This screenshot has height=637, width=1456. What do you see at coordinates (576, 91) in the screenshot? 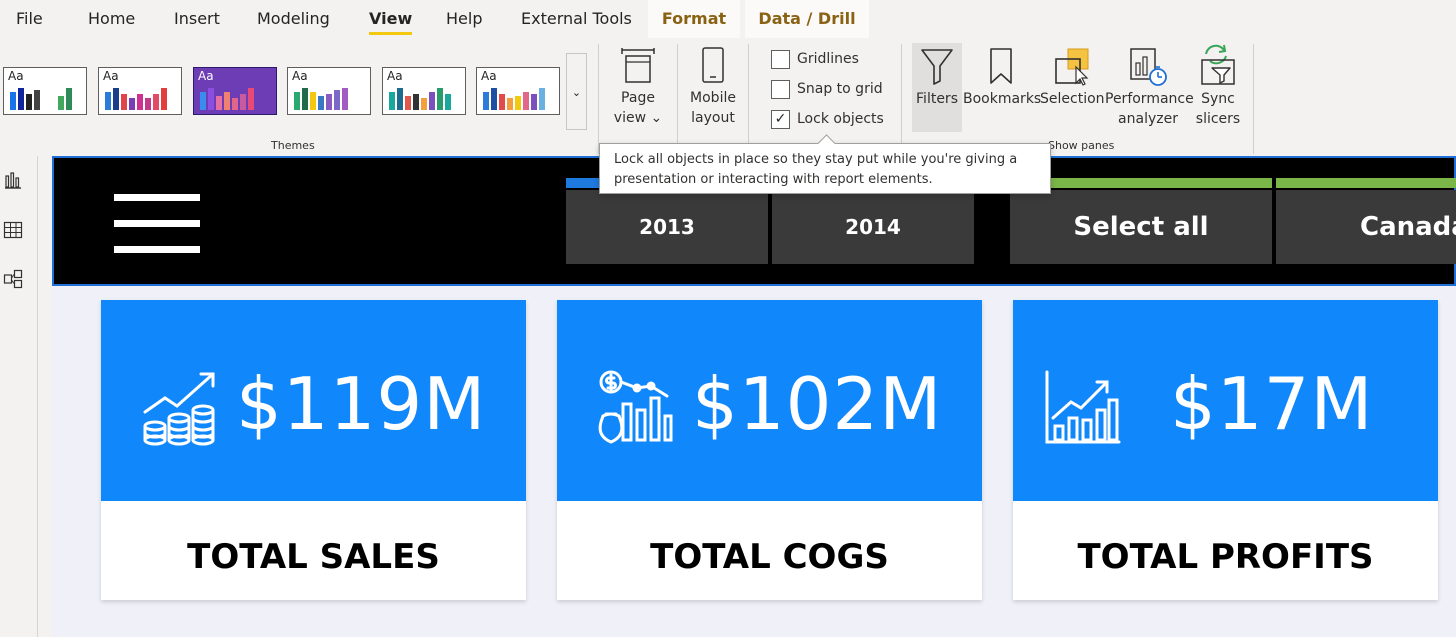
I see `themes-gallery-expand-button: ⌄` at bounding box center [576, 91].